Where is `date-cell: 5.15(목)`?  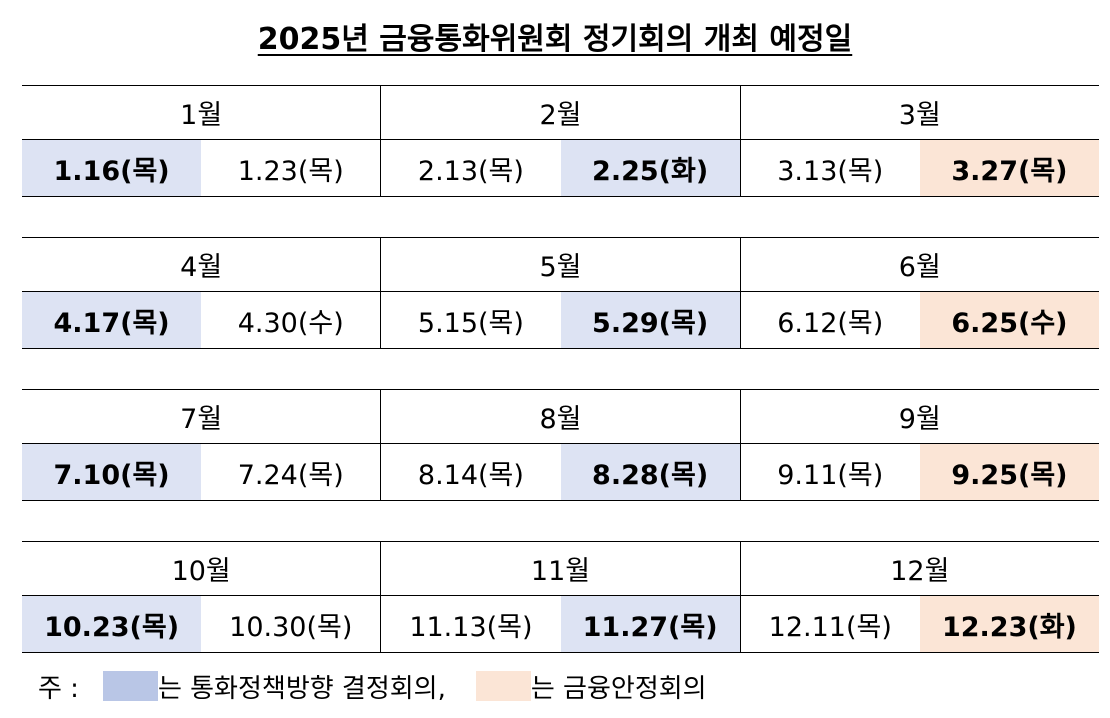 date-cell: 5.15(목) is located at coordinates (470, 320).